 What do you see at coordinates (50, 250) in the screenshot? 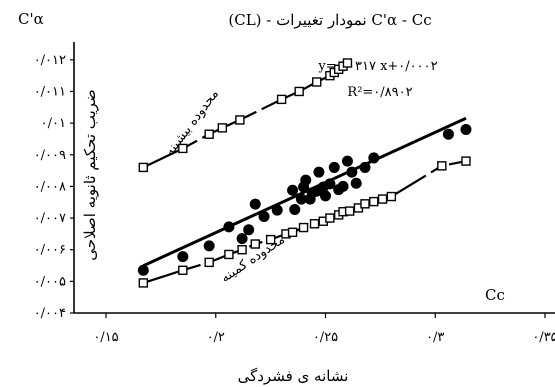
I see `y-tick-label: ۰/۰۰۶` at bounding box center [50, 250].